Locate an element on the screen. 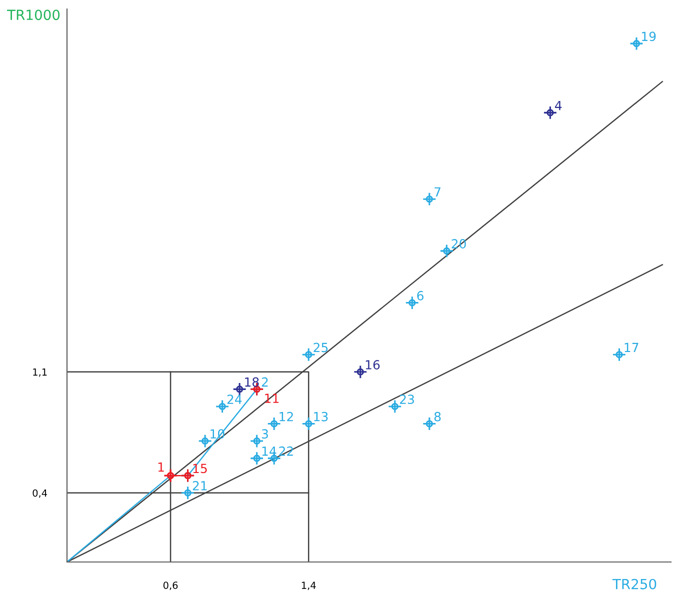  series-label: 21 is located at coordinates (199, 485).